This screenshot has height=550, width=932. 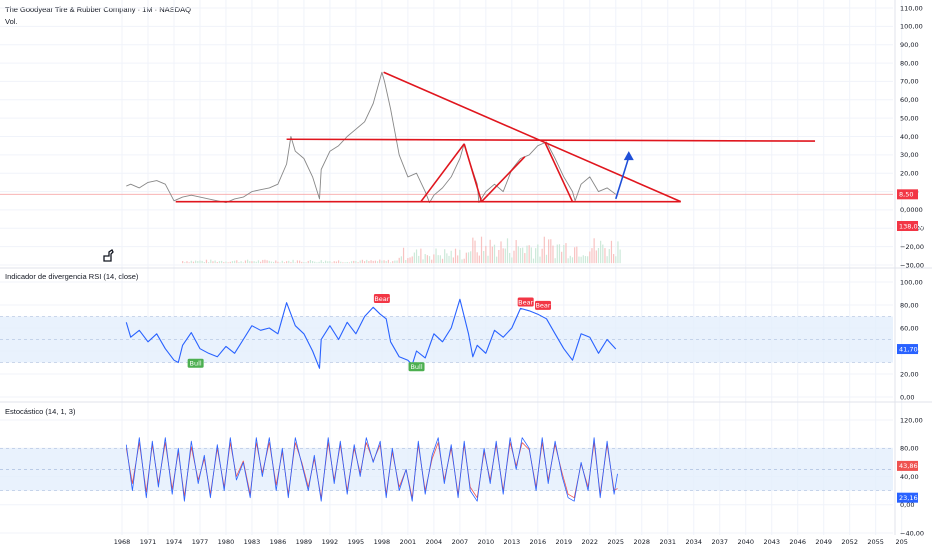 What do you see at coordinates (109, 255) in the screenshot?
I see `tradingview-logo-icon` at bounding box center [109, 255].